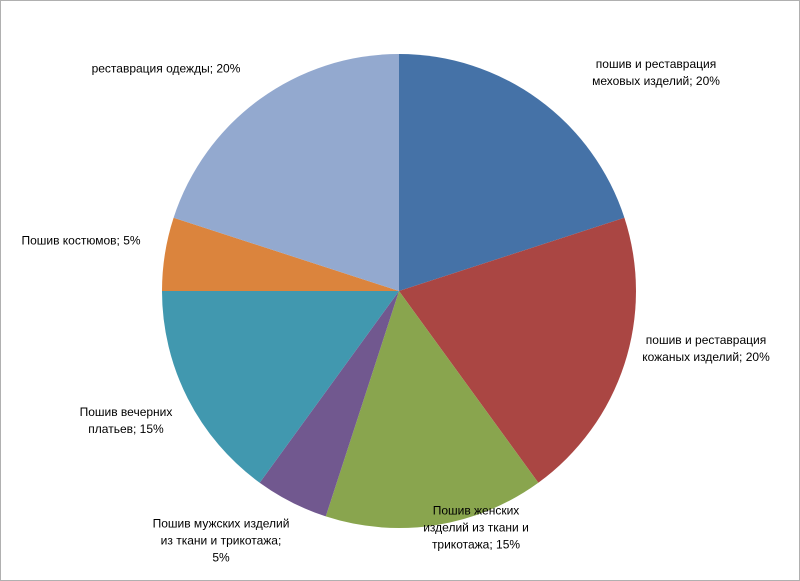  Describe the element at coordinates (152, 68) in the screenshot. I see `category-name: реставрация одежды;` at that location.